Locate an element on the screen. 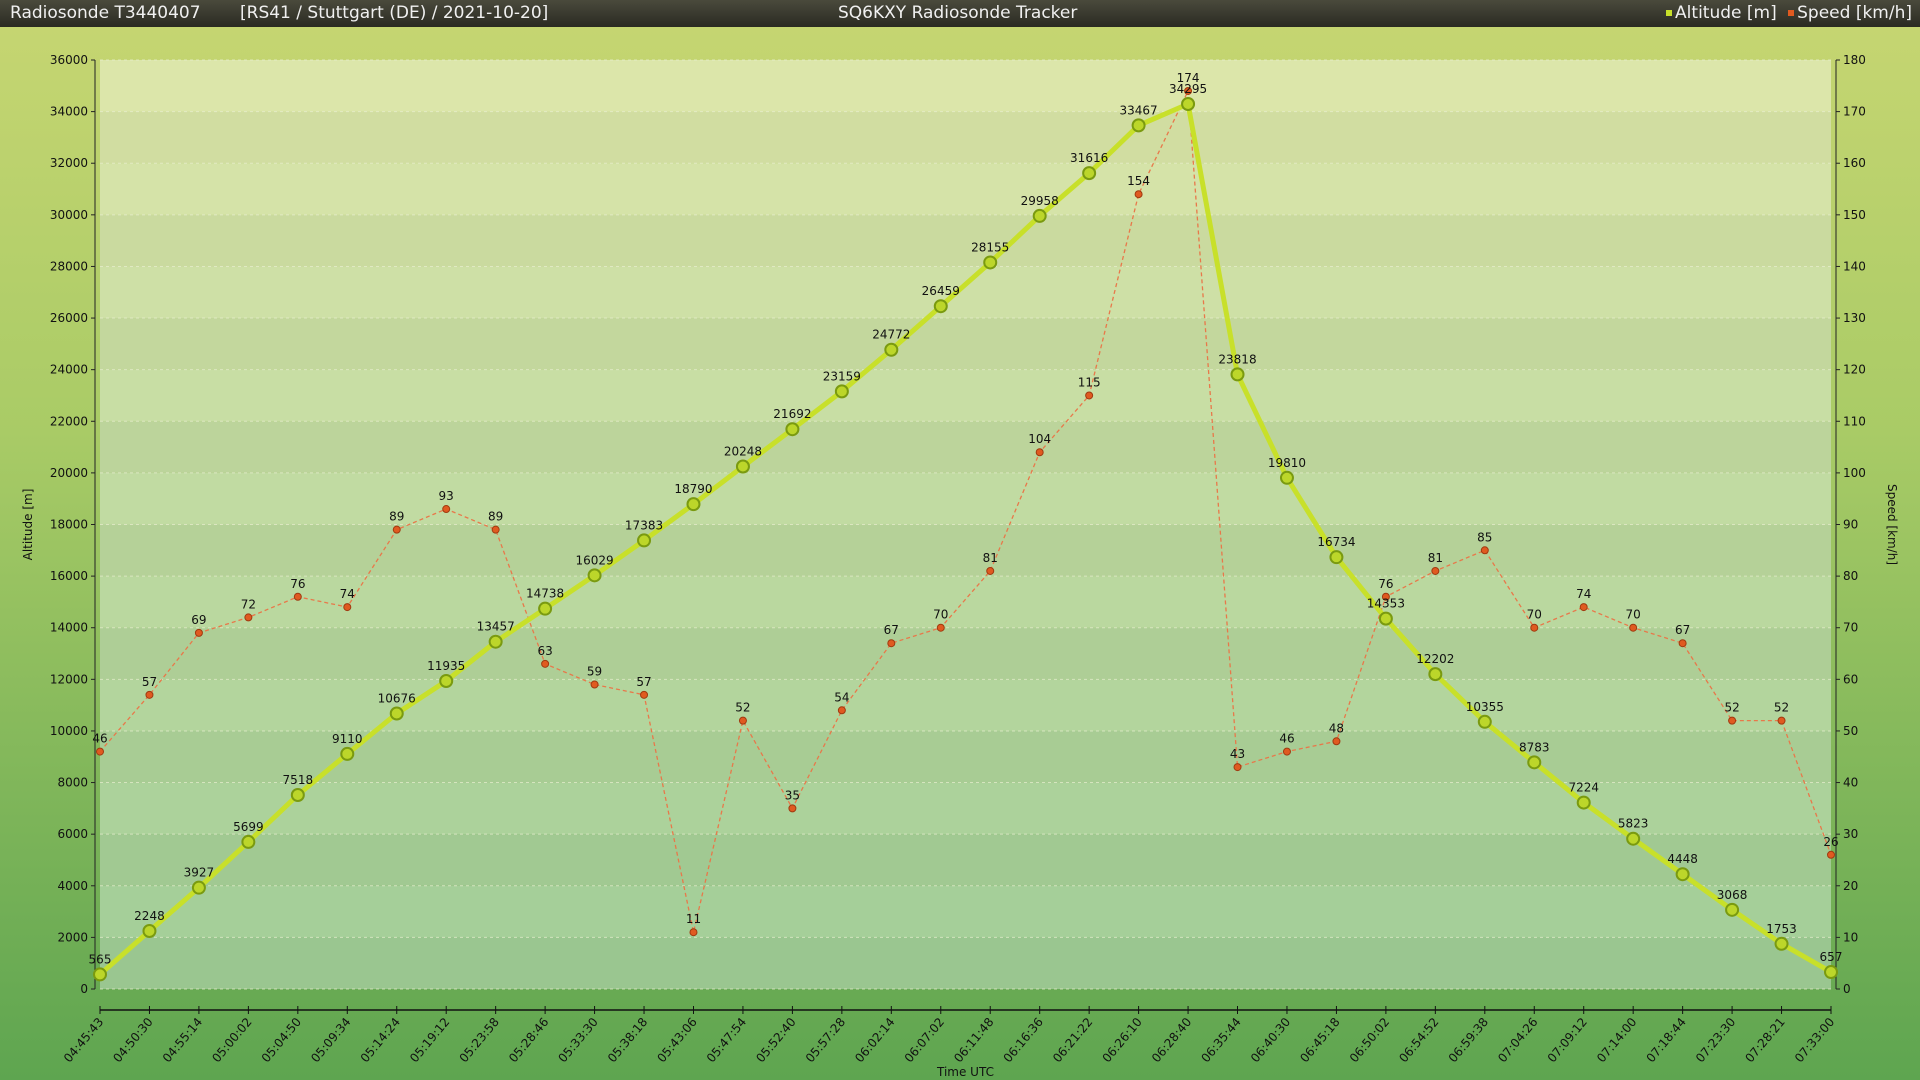  speed-data-label: 63 is located at coordinates (544, 651).